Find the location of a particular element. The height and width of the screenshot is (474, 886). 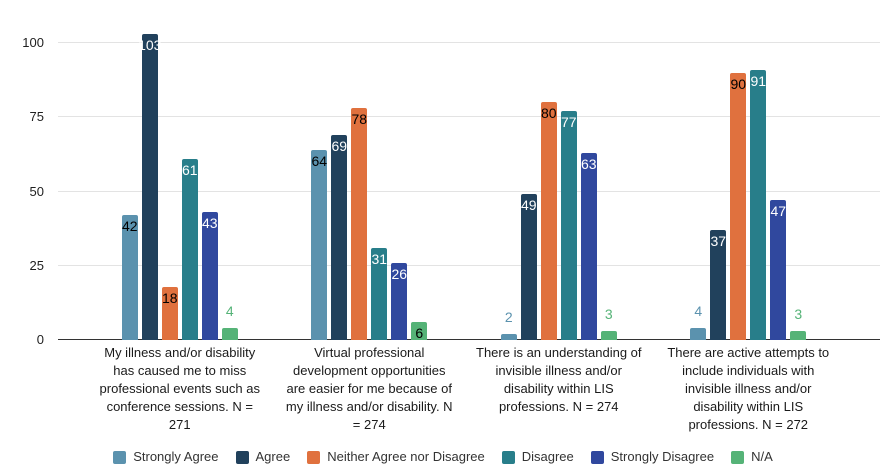

value-label: 63 is located at coordinates (588, 163).